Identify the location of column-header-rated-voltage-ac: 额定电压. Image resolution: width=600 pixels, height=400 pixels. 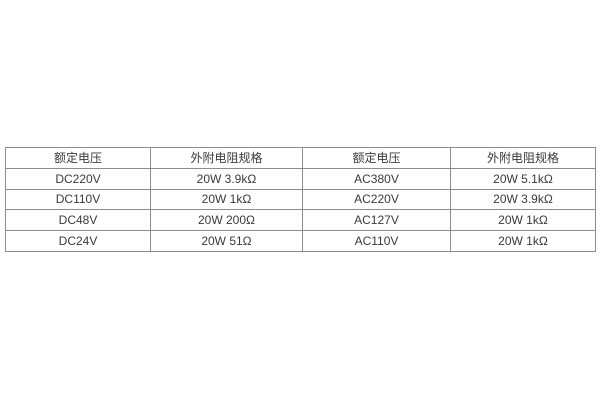
(376, 158).